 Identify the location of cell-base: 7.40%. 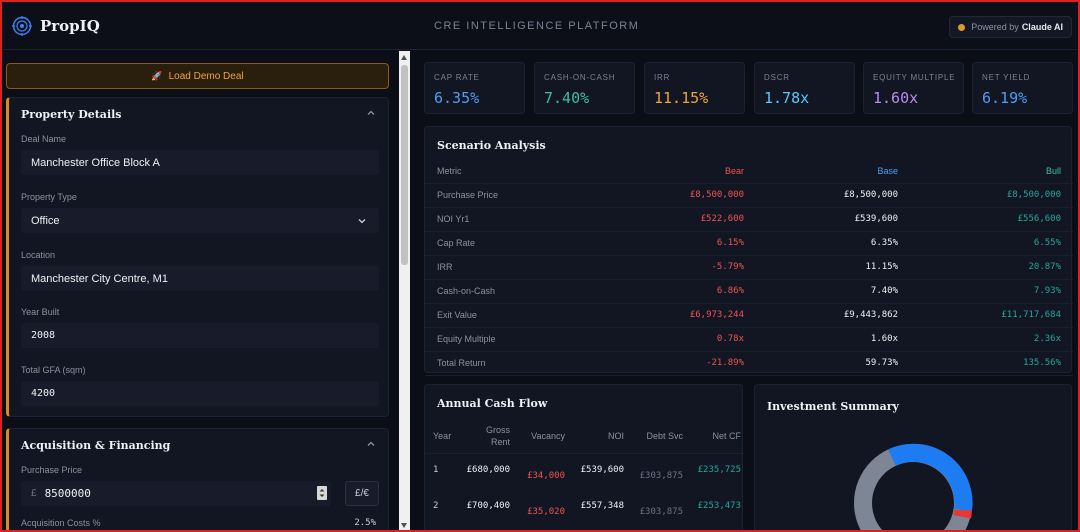
(884, 291).